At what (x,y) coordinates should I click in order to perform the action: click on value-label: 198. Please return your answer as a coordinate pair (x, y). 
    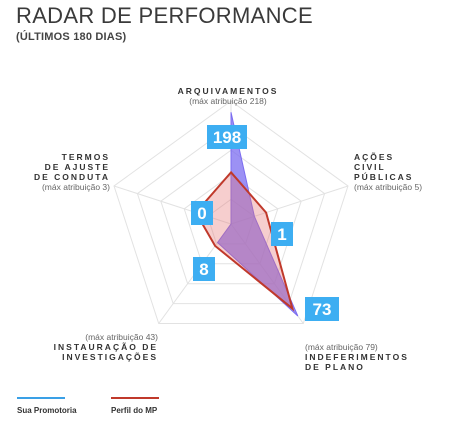
    Looking at the image, I should click on (227, 137).